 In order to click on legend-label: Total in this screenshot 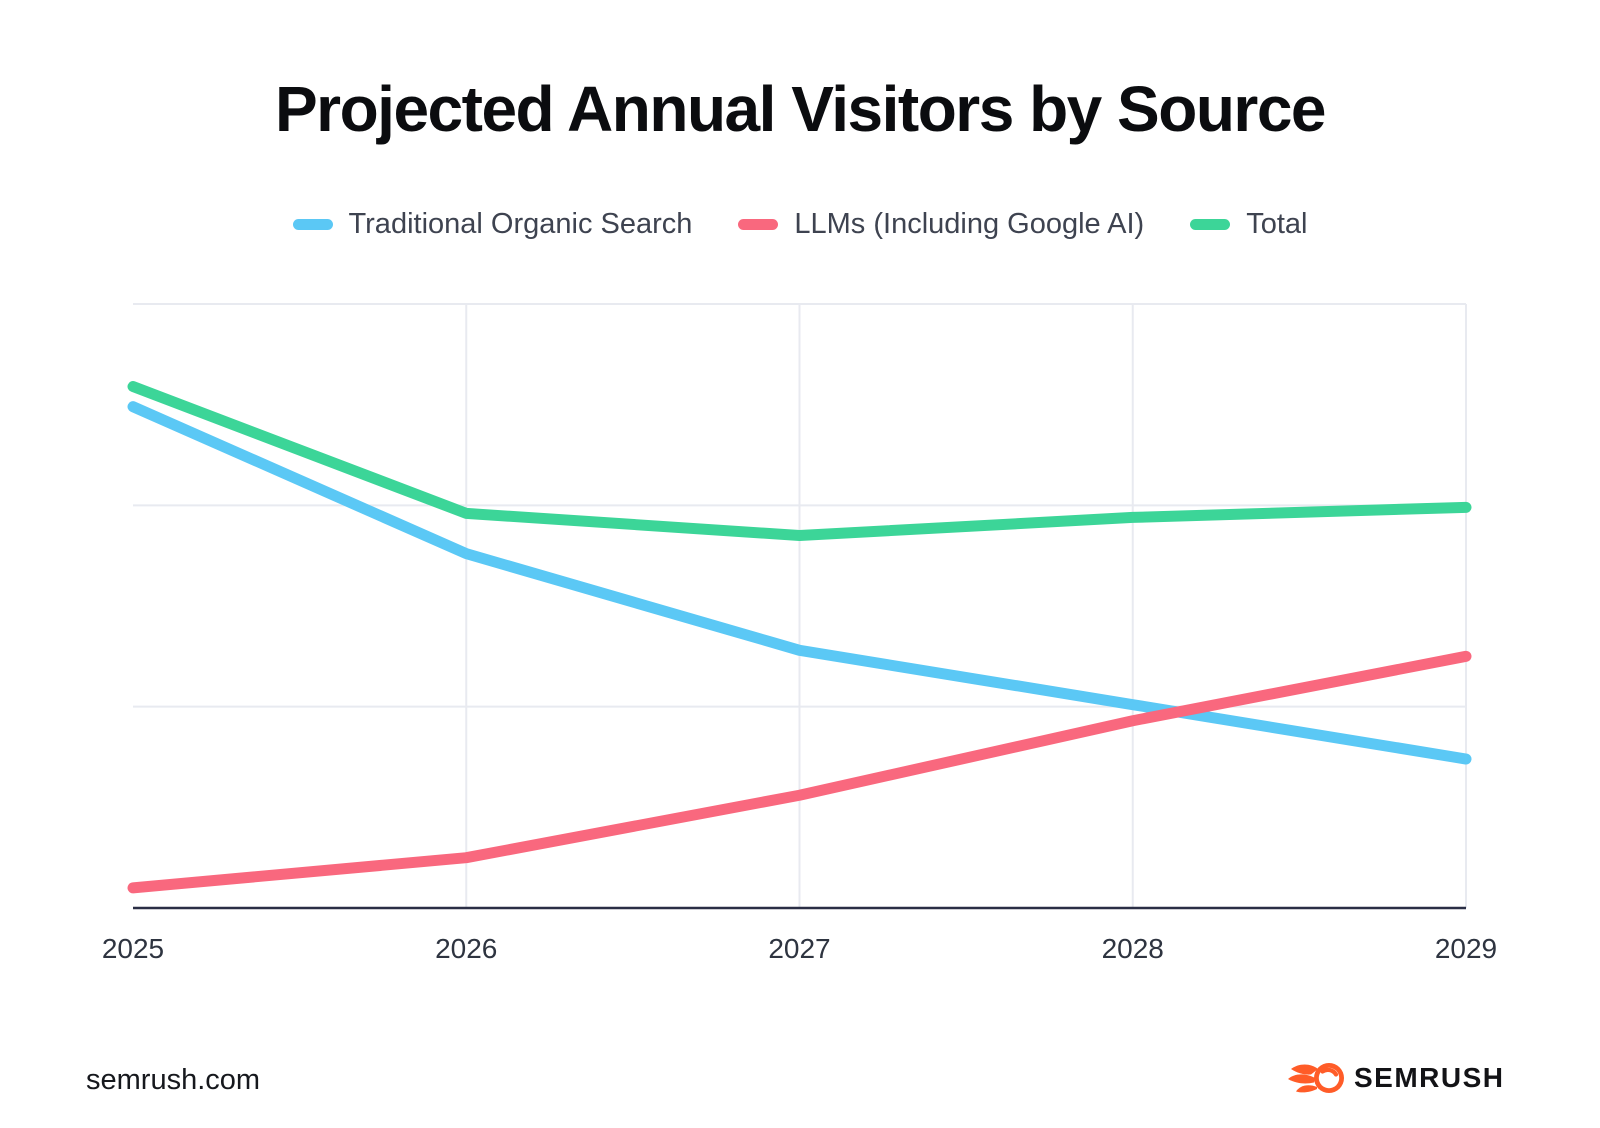, I will do `click(1277, 224)`.